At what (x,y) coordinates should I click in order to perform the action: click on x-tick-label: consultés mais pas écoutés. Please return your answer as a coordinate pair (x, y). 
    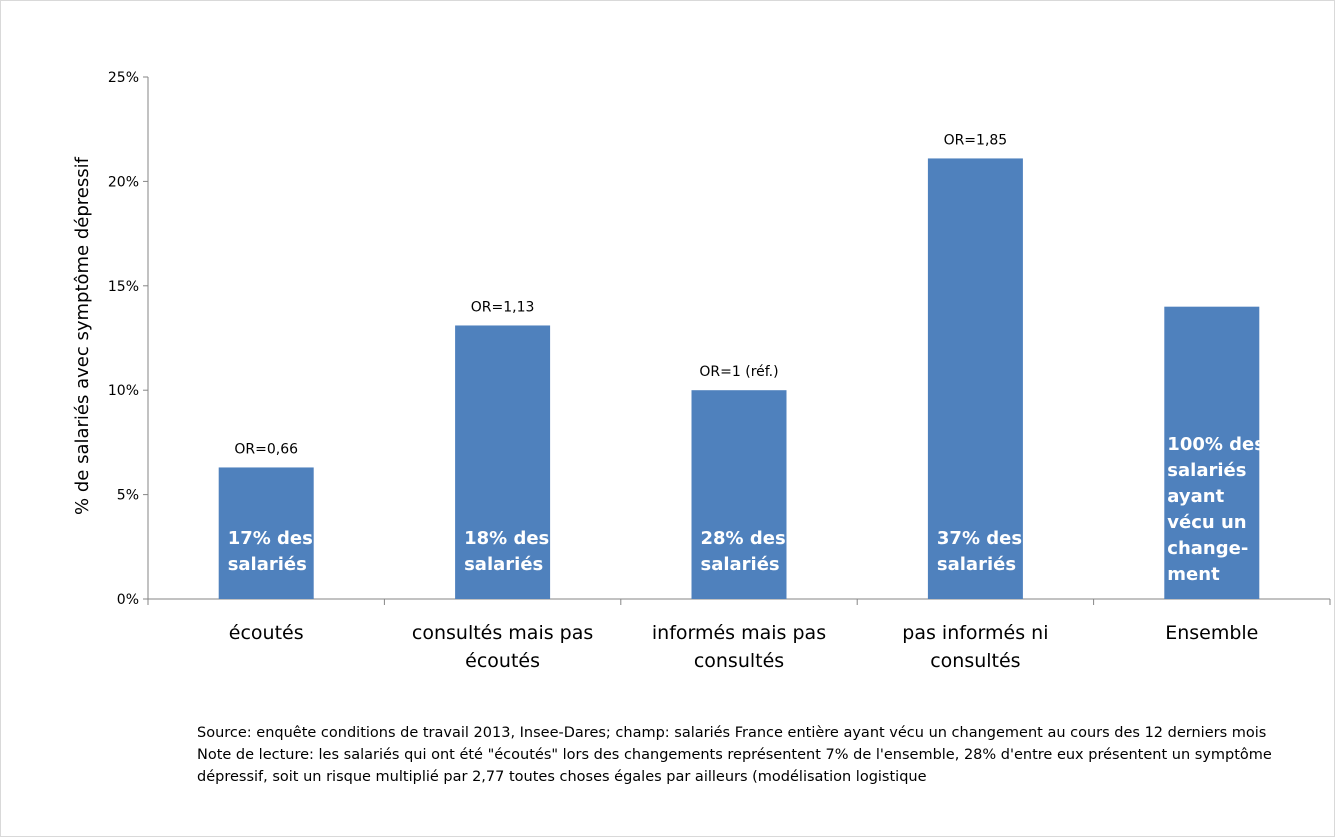
    Looking at the image, I should click on (502, 647).